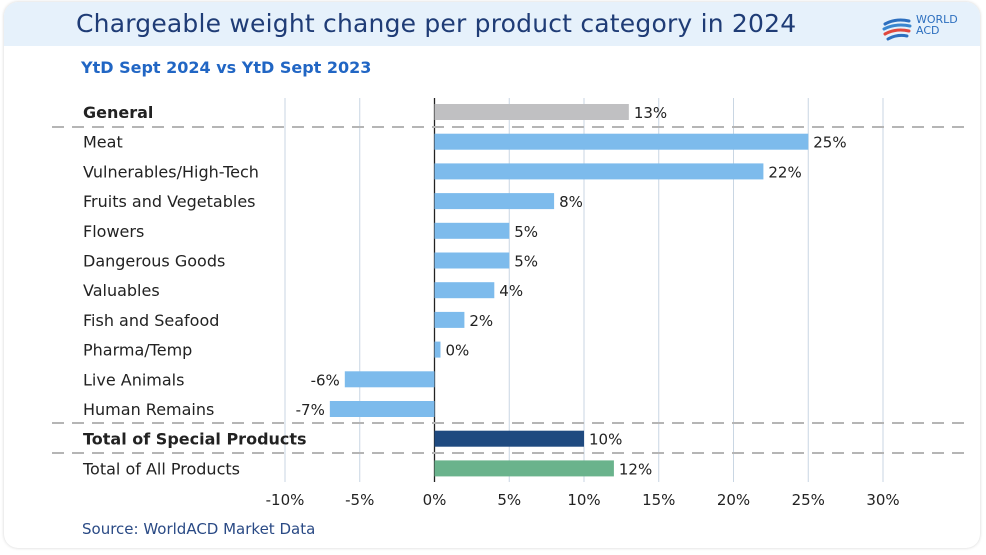  What do you see at coordinates (285, 500) in the screenshot?
I see `x-tick-label: -10%` at bounding box center [285, 500].